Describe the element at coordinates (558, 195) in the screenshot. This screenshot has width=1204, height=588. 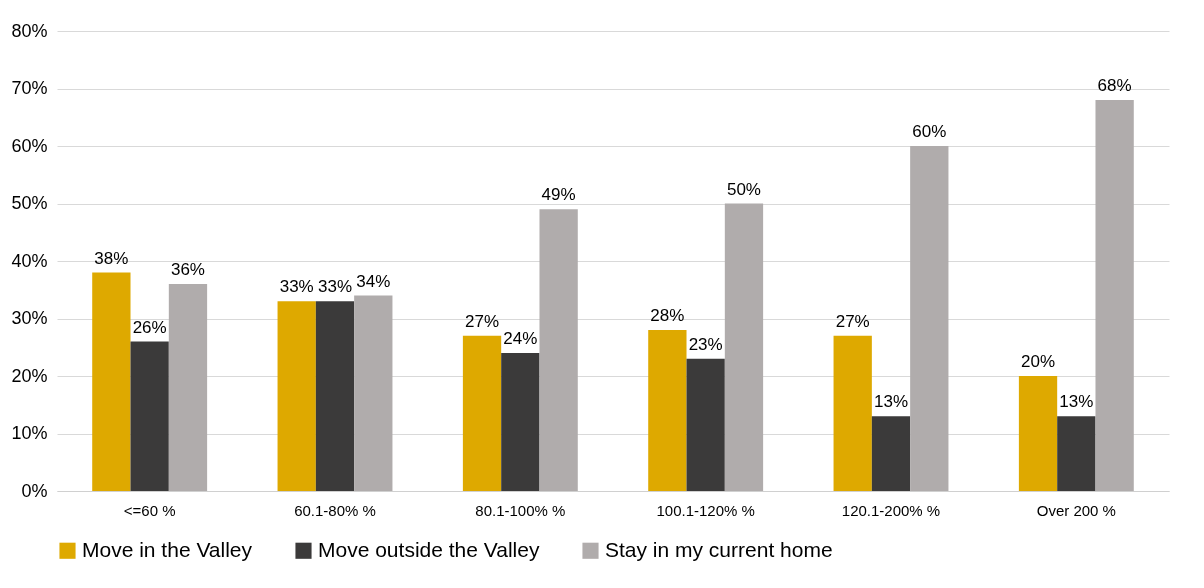
I see `data-label: 49%` at that location.